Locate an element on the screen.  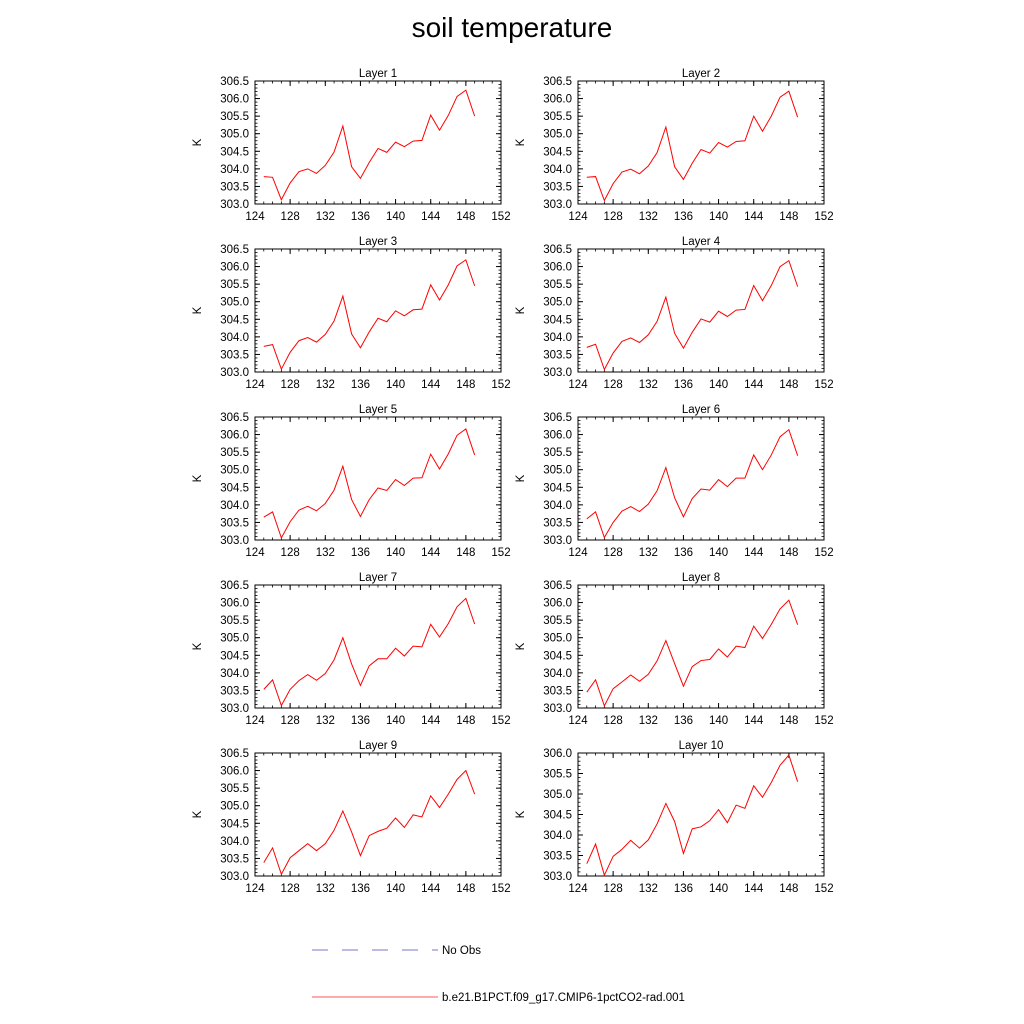
main-title: soil temperature is located at coordinates (512, 27).